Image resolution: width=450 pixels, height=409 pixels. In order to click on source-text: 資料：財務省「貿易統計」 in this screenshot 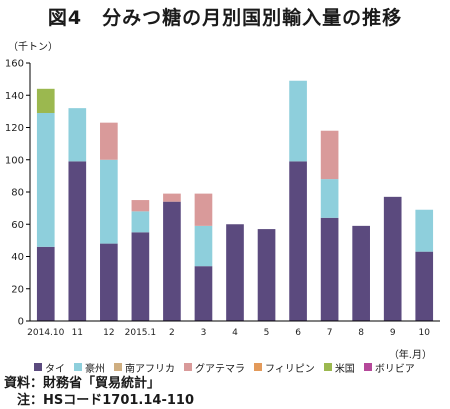, I will do `click(82, 383)`.